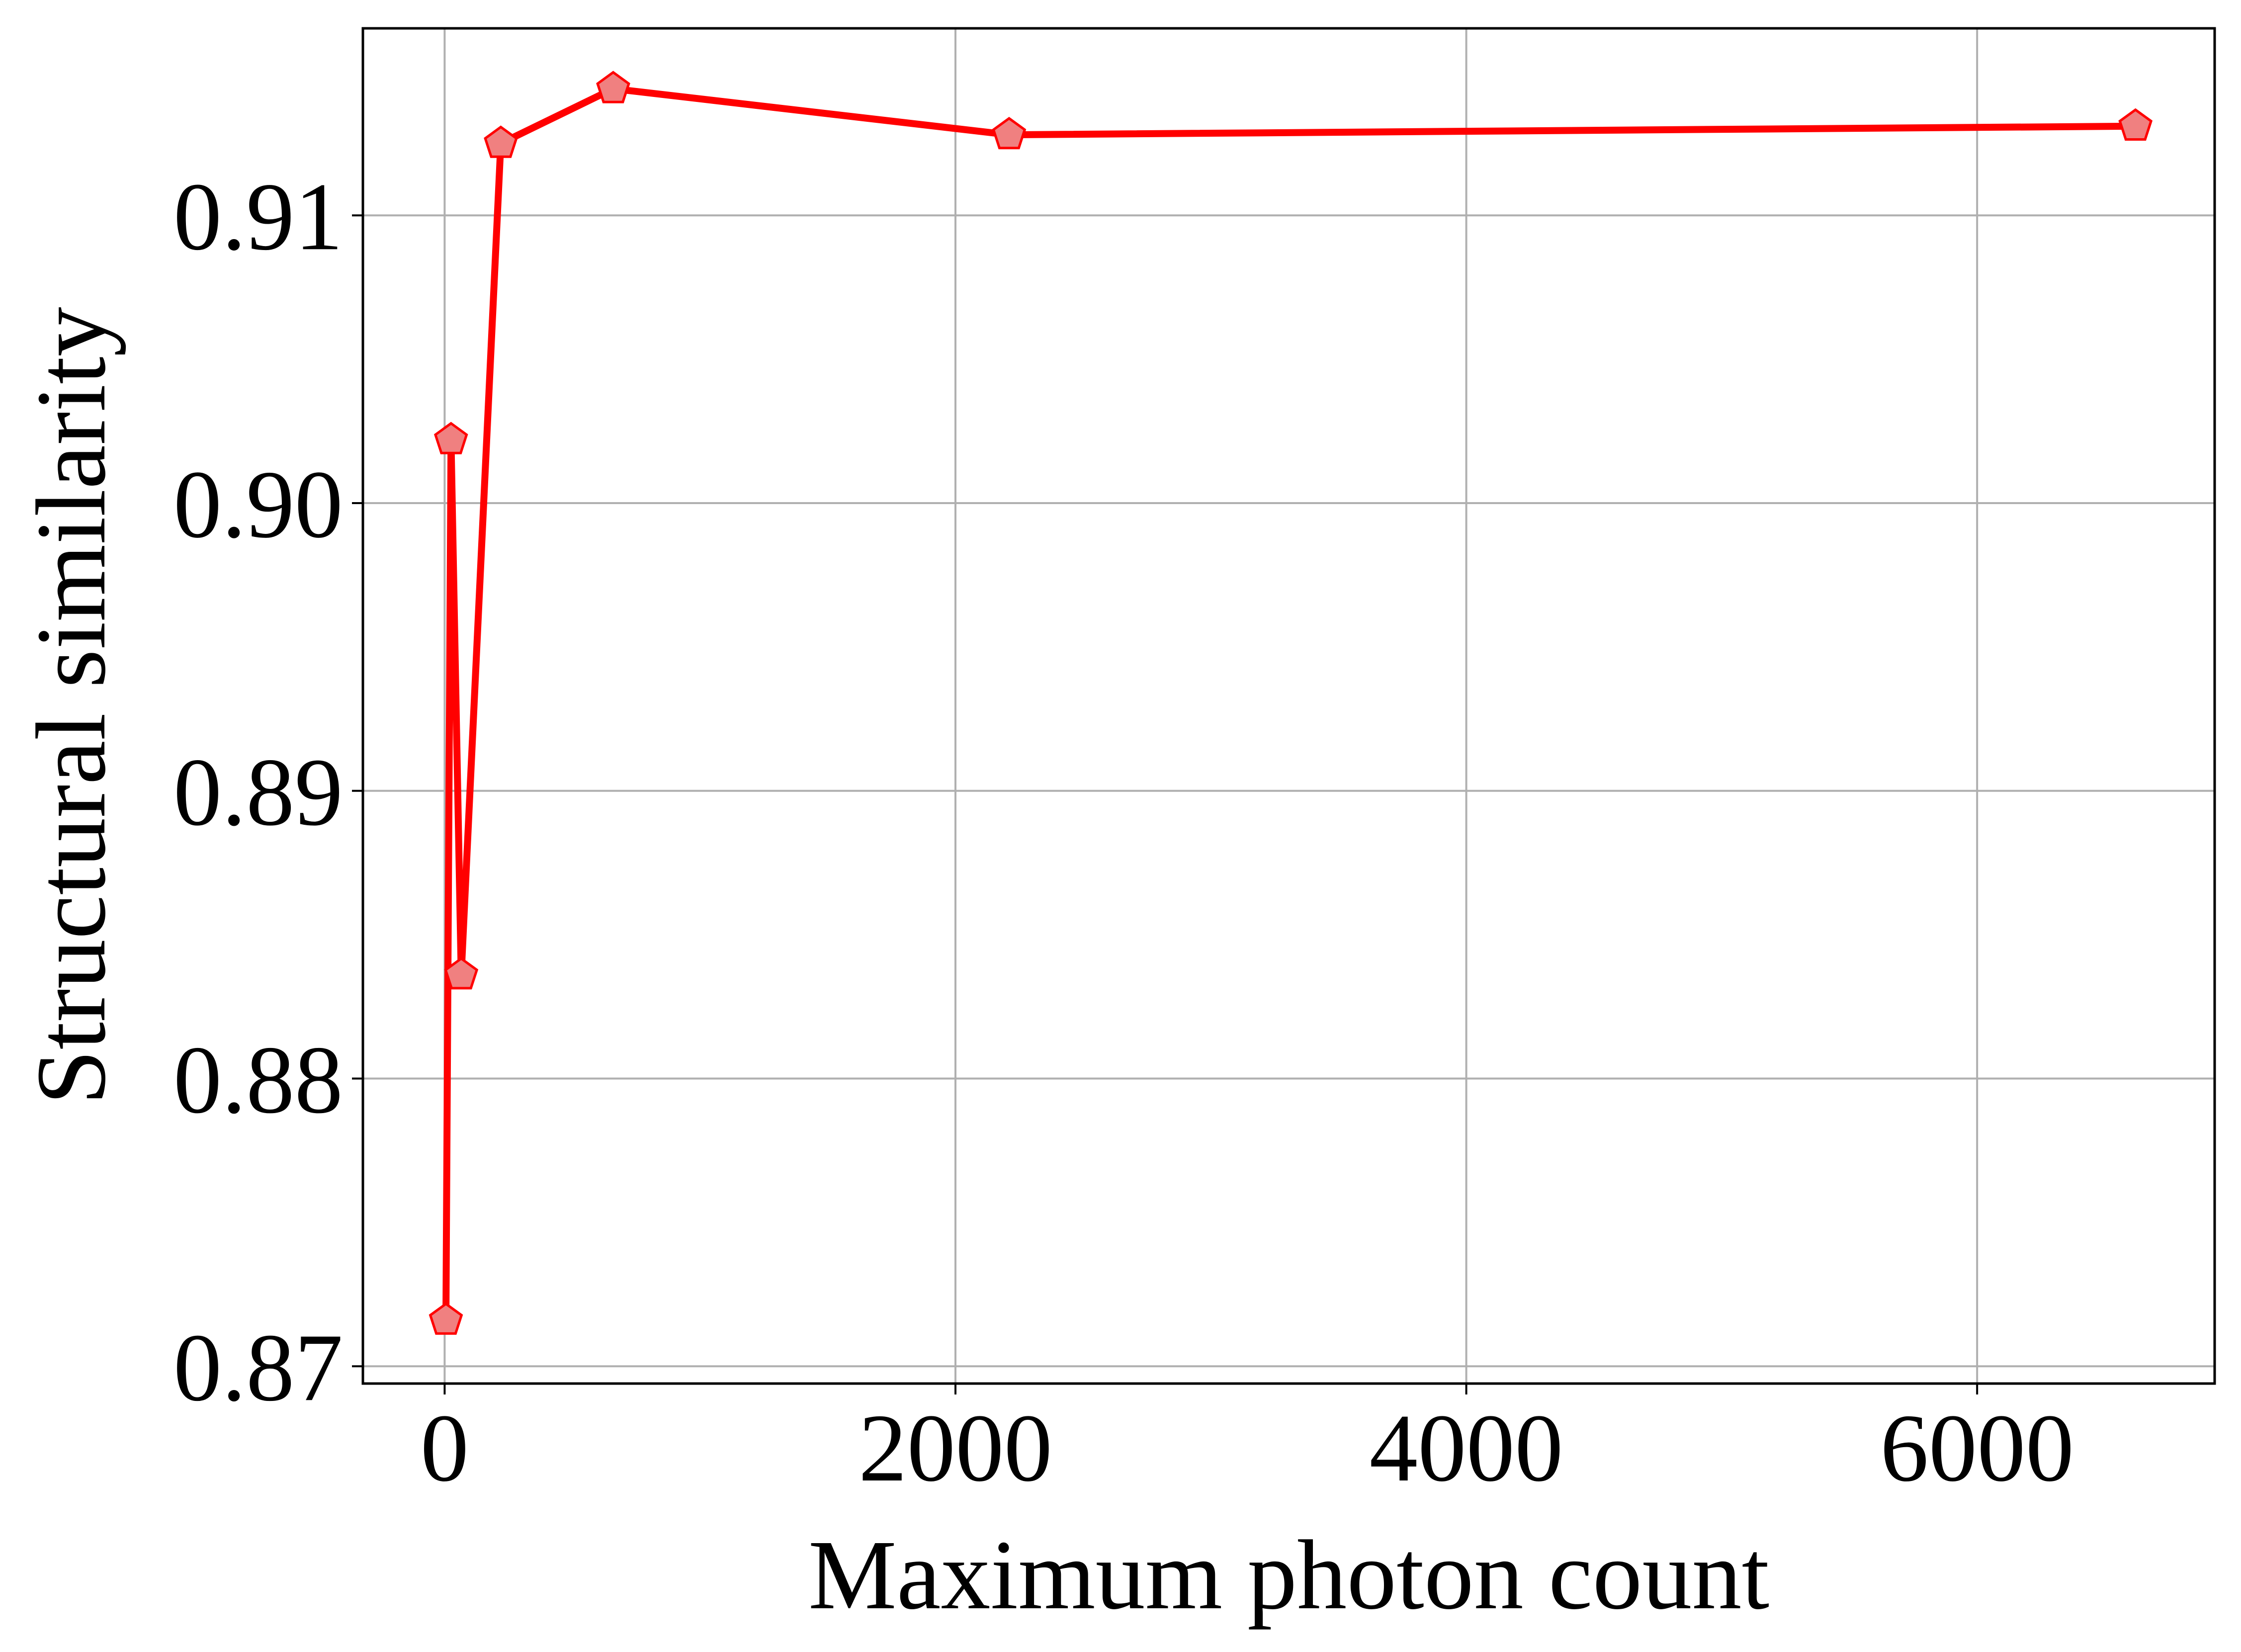  What do you see at coordinates (258, 1368) in the screenshot?
I see `y-tick-label: 0.87` at bounding box center [258, 1368].